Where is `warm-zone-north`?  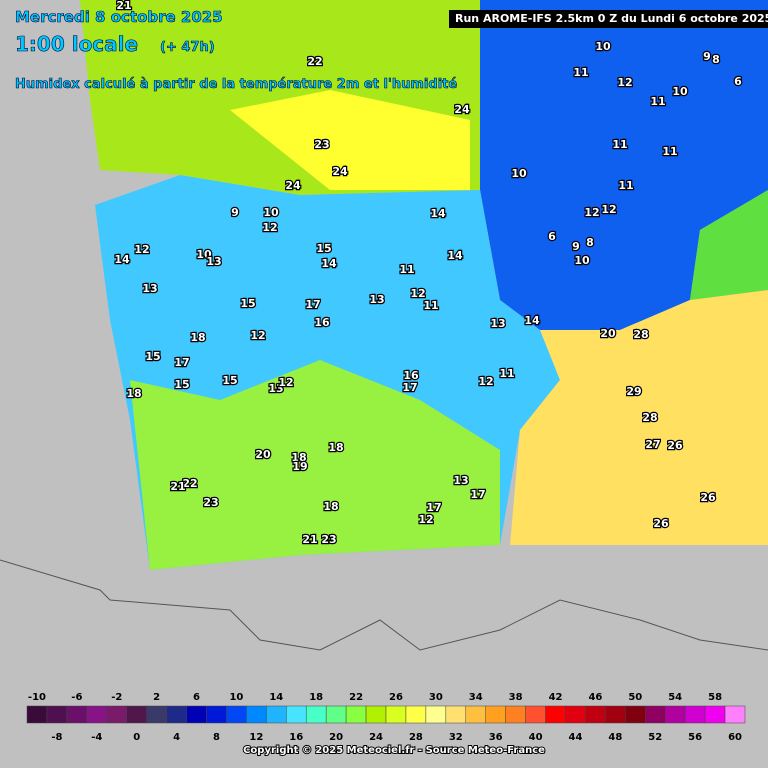
warm-zone-north is located at coordinates (350, 140).